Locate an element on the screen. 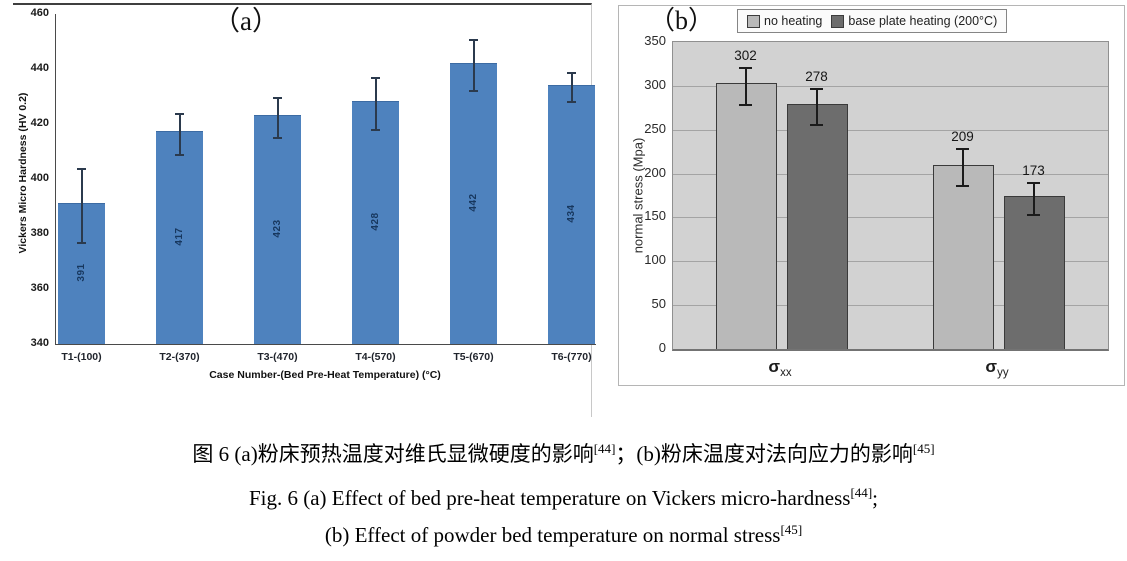 This screenshot has height=561, width=1127. caption-en2-ref-45: [45] is located at coordinates (791, 529).